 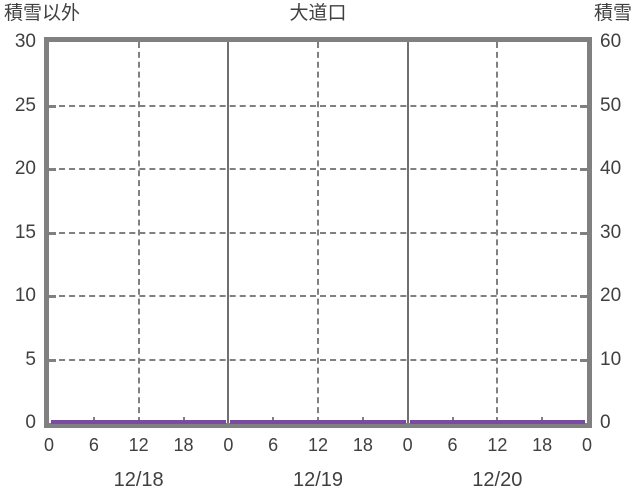 I want to click on left-axis-title: 積雪以外, so click(x=42, y=13).